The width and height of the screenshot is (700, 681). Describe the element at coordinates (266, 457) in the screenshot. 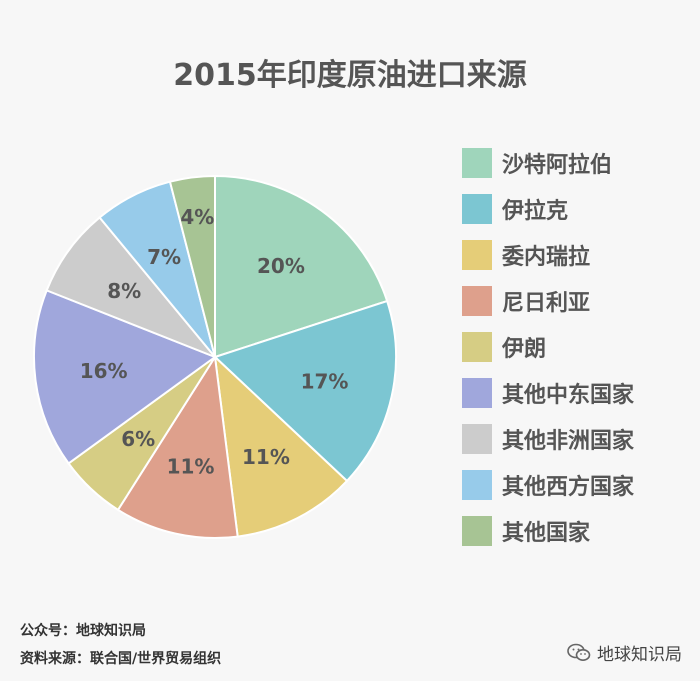

I see `slice-label-2: 11%` at that location.